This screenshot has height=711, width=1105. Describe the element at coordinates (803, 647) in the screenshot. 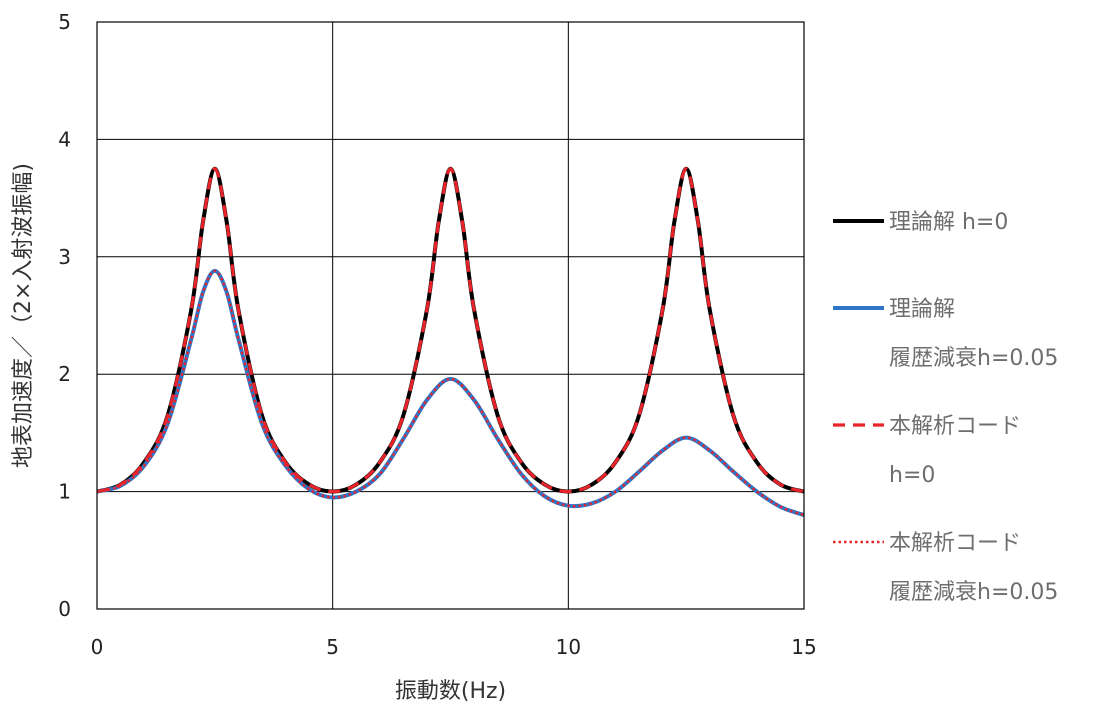

I see `x-tick-label: 15` at that location.